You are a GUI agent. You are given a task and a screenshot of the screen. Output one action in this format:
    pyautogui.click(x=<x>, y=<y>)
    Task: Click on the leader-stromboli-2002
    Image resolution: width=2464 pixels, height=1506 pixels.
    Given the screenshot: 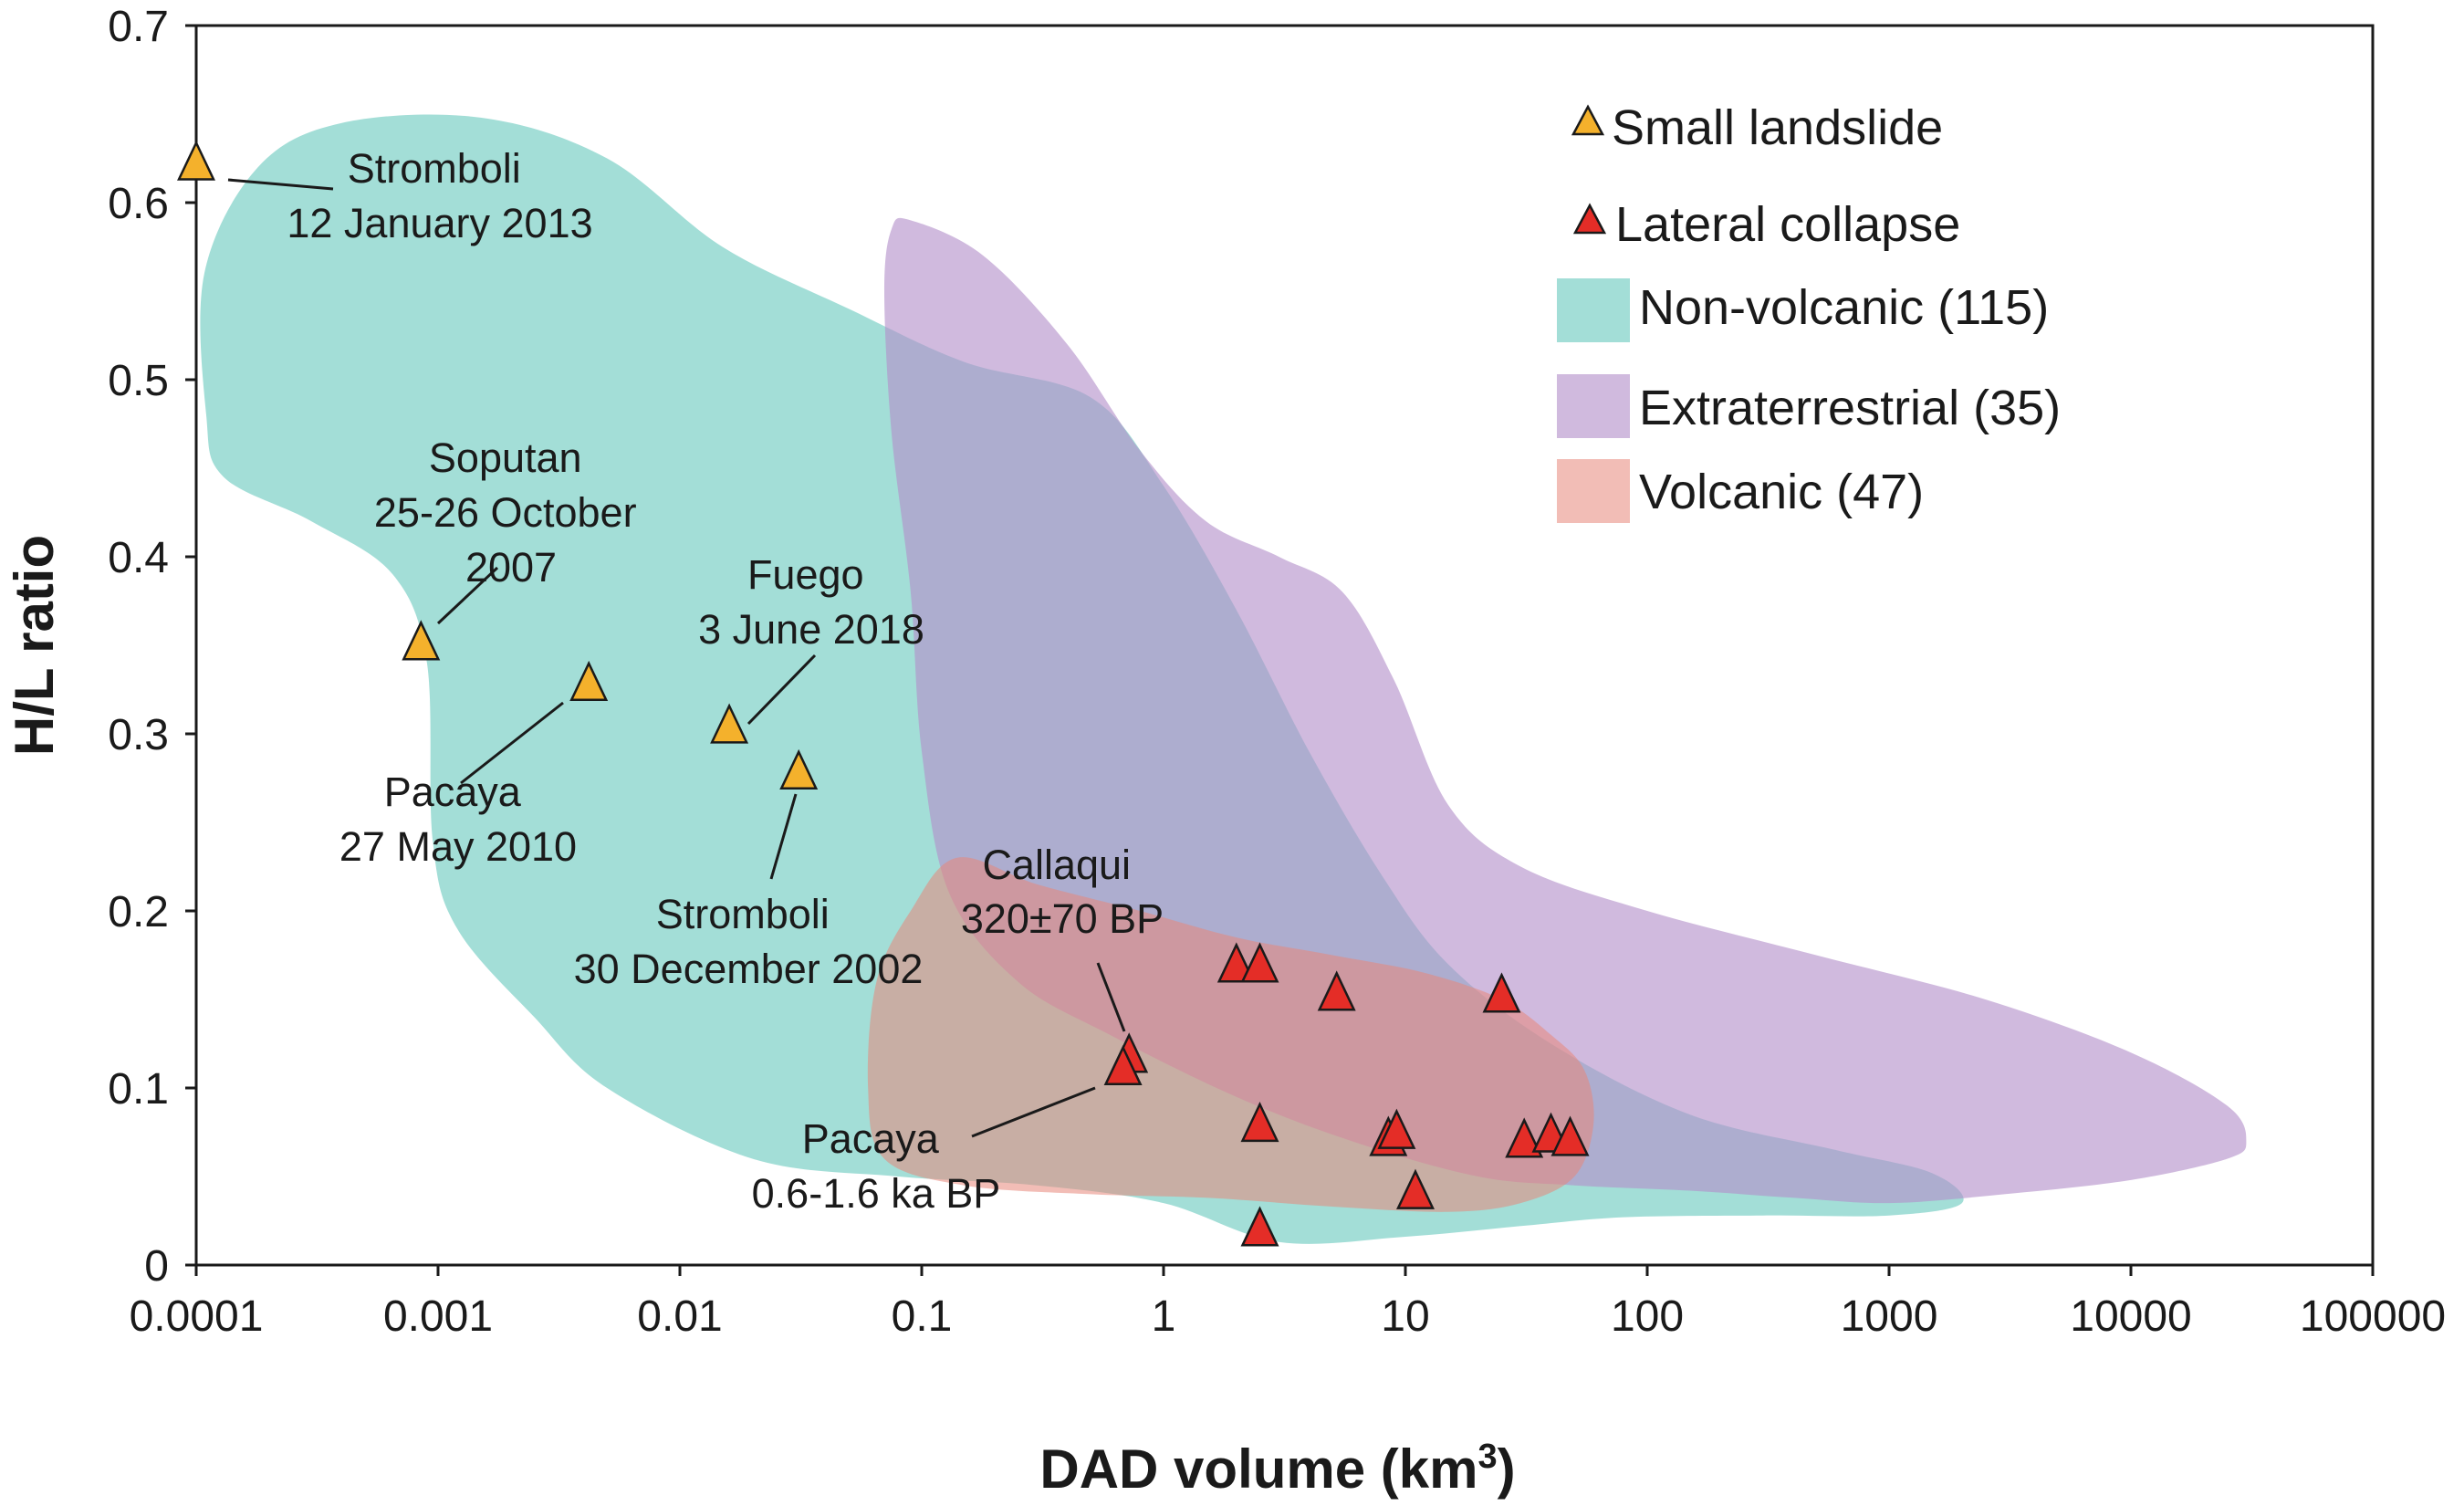 What is the action you would take?
    pyautogui.click(x=783, y=836)
    